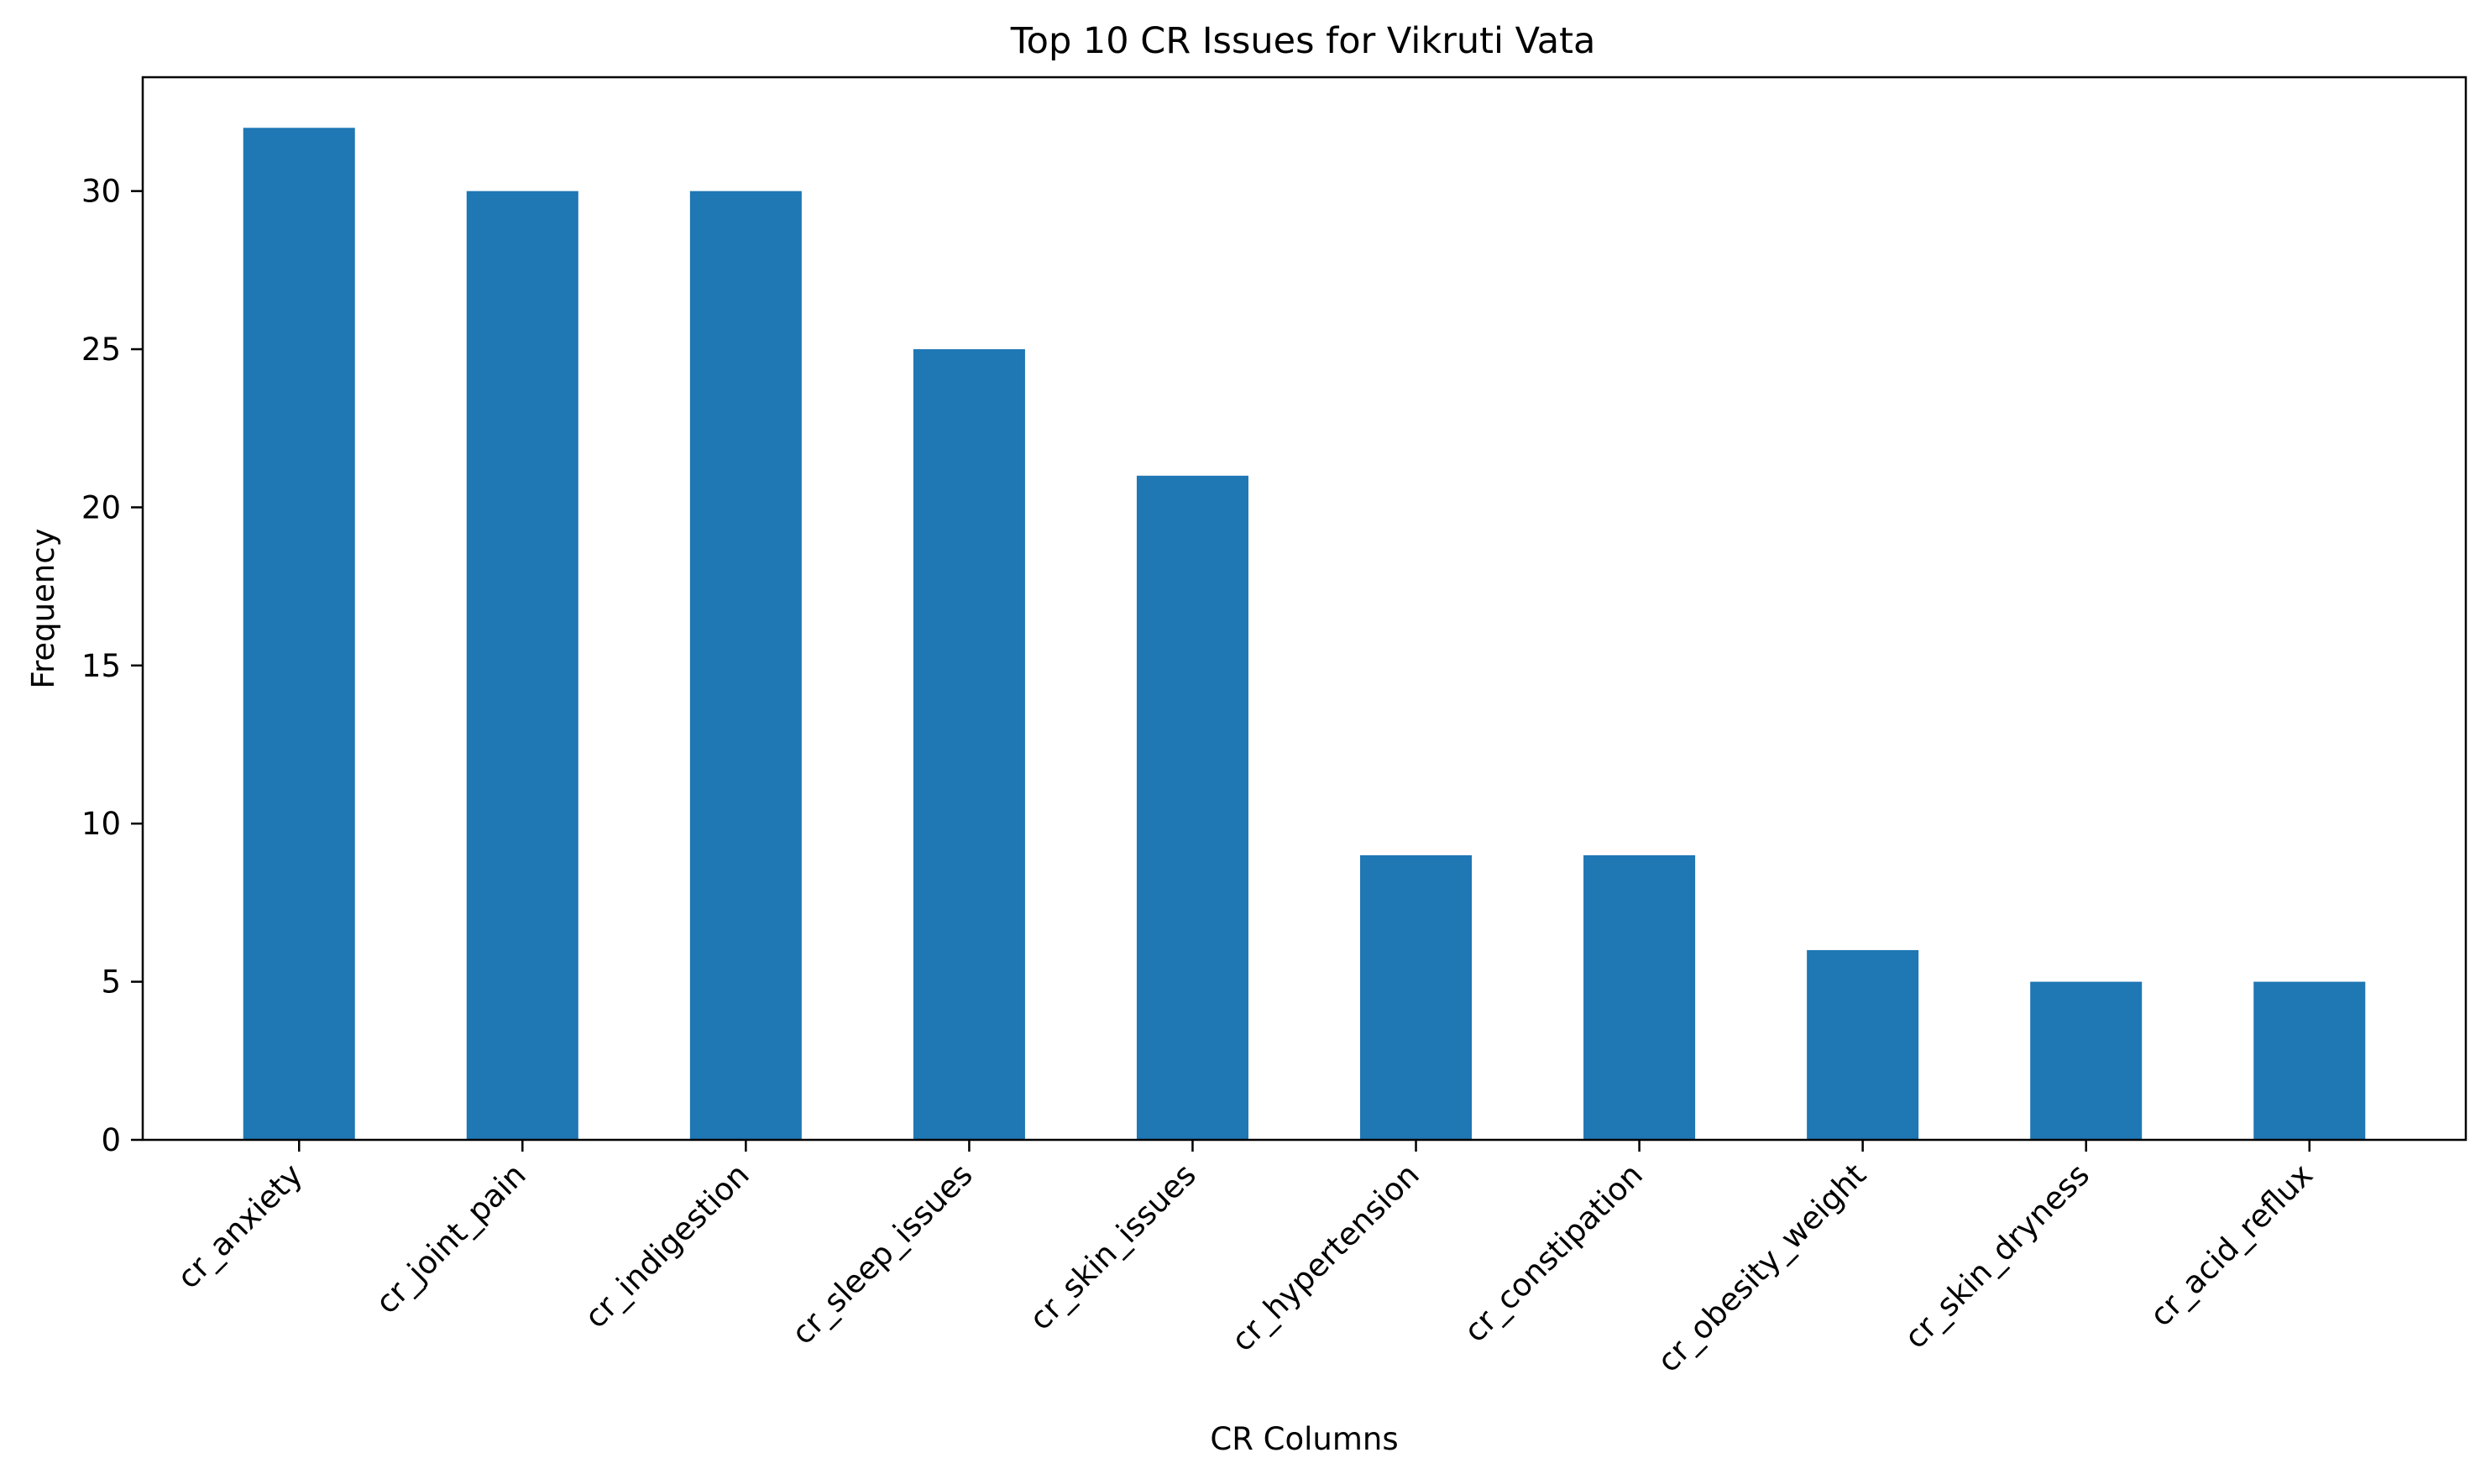  Describe the element at coordinates (1863, 1044) in the screenshot. I see `bar-cr-obesity-weight` at that location.